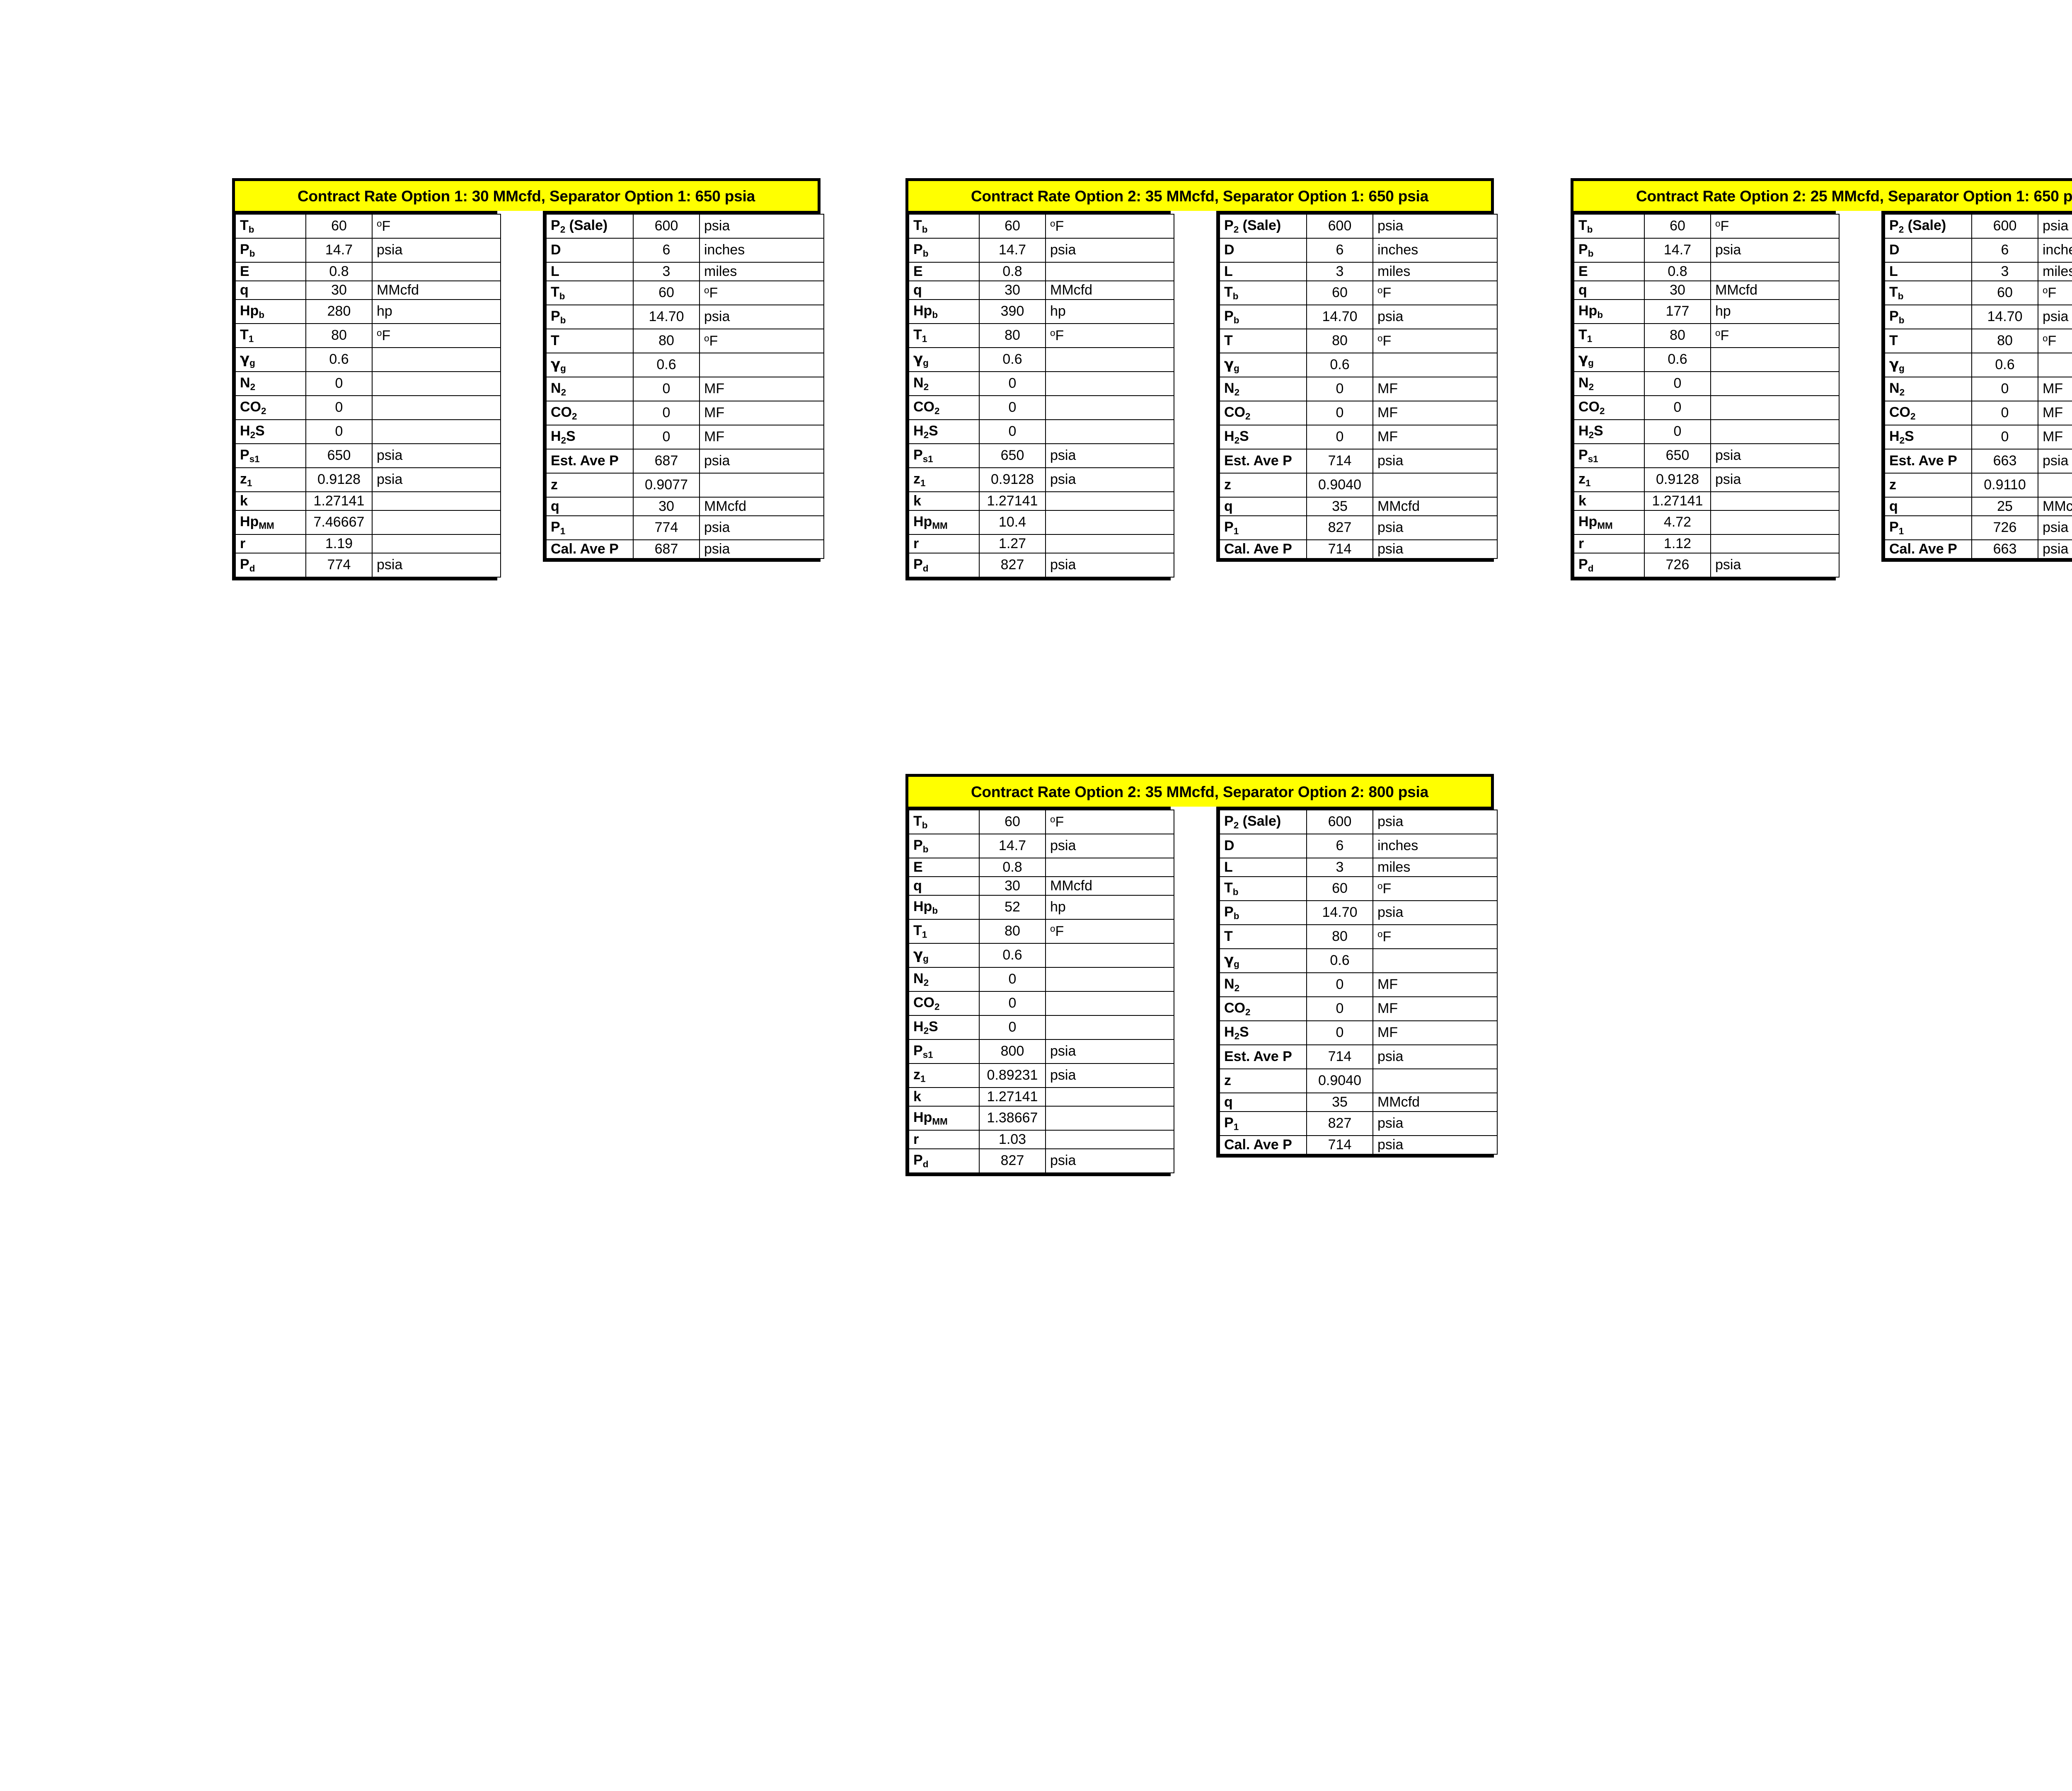 The height and width of the screenshot is (1791, 2072). I want to click on row-label: Pb, so click(1928, 317).